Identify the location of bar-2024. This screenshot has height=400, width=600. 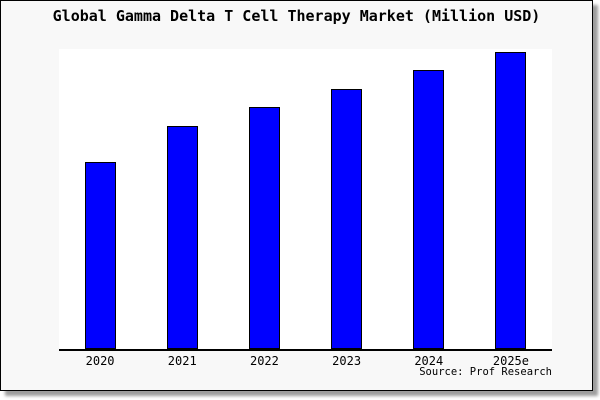
(429, 209).